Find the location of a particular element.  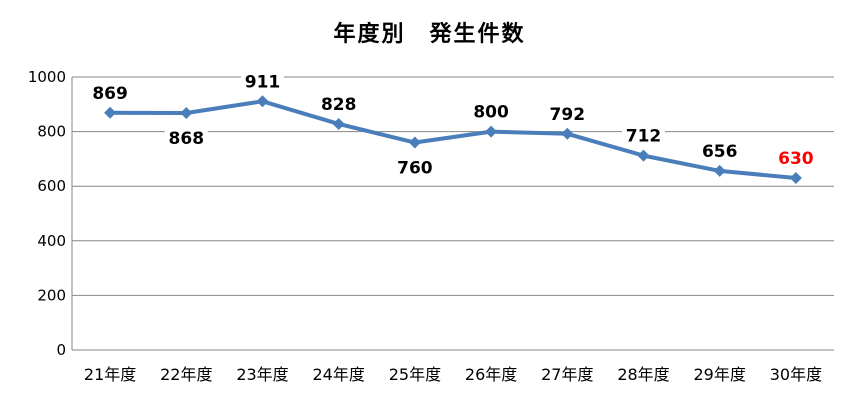

data-label: 868 is located at coordinates (187, 139).